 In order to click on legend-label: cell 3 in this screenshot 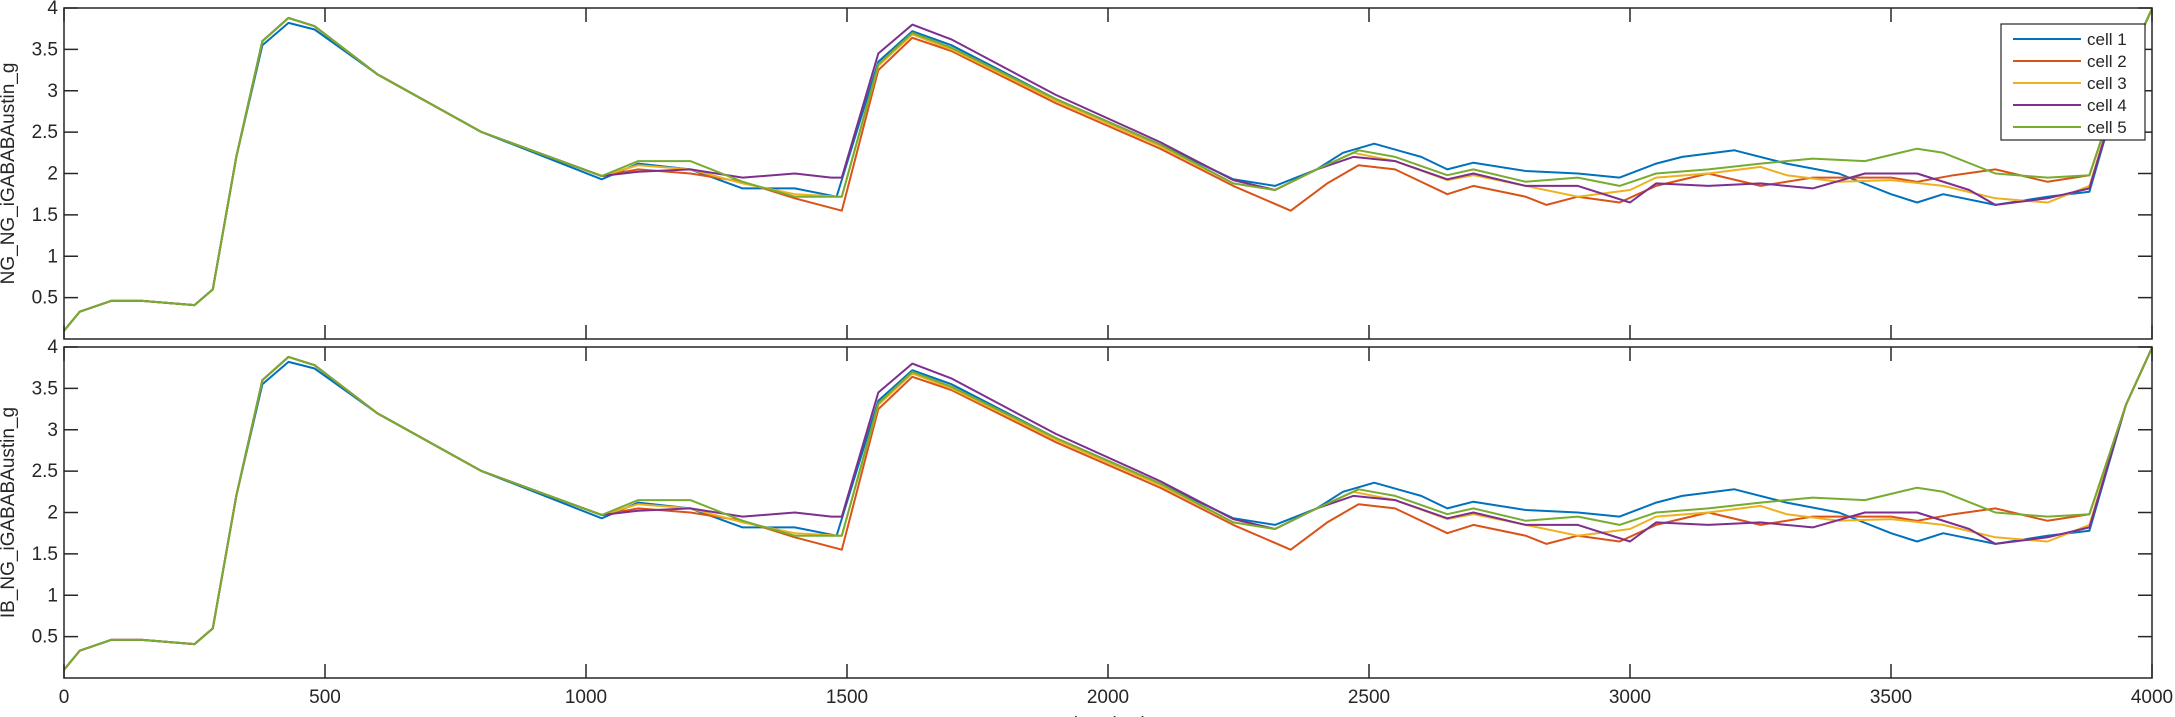, I will do `click(2107, 83)`.